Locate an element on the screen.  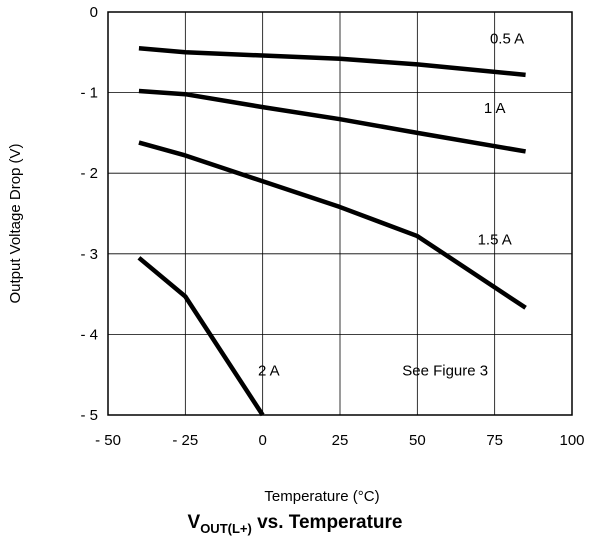
x-tick-label: 25 is located at coordinates (340, 440).